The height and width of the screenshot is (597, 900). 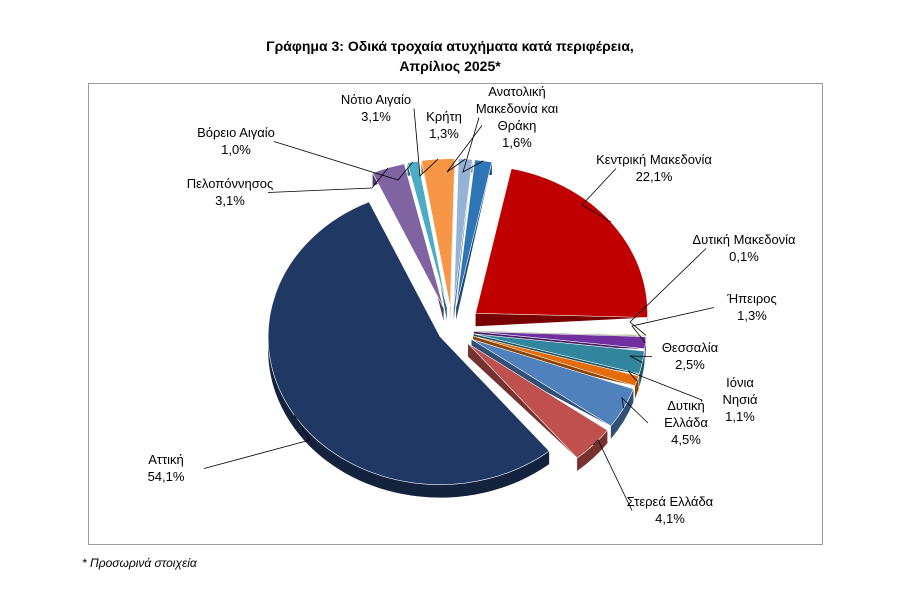 I want to click on footnote: * Προσωρινά στοιχεία, so click(x=139, y=563).